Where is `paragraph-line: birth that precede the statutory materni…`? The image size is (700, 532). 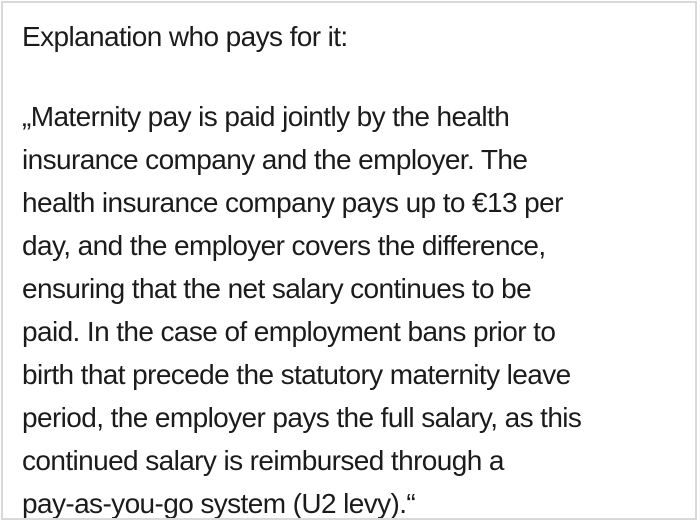
paragraph-line: birth that precede the statutory materni… is located at coordinates (296, 374).